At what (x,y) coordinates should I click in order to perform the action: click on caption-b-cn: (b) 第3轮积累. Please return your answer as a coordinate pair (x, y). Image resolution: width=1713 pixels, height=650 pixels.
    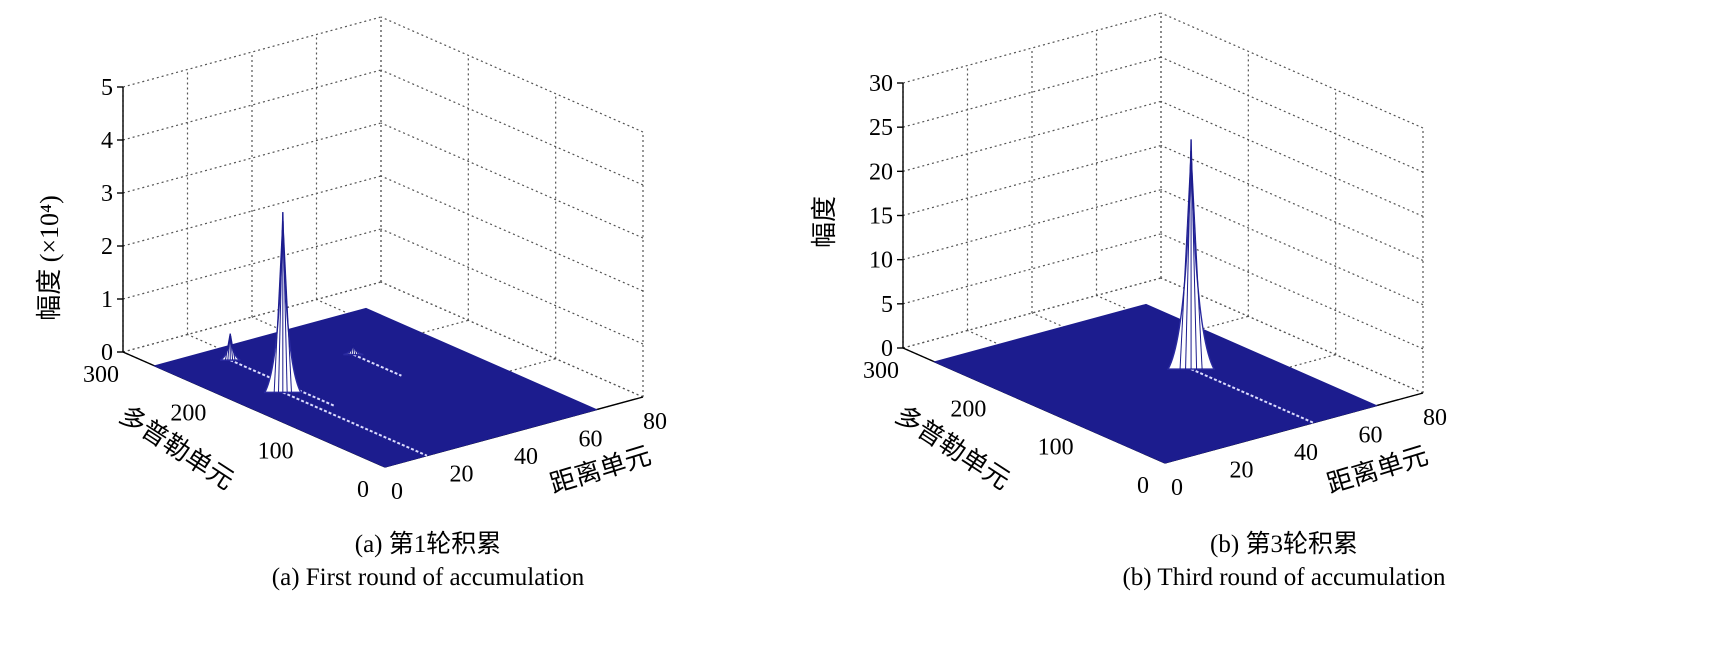
    Looking at the image, I should click on (1284, 544).